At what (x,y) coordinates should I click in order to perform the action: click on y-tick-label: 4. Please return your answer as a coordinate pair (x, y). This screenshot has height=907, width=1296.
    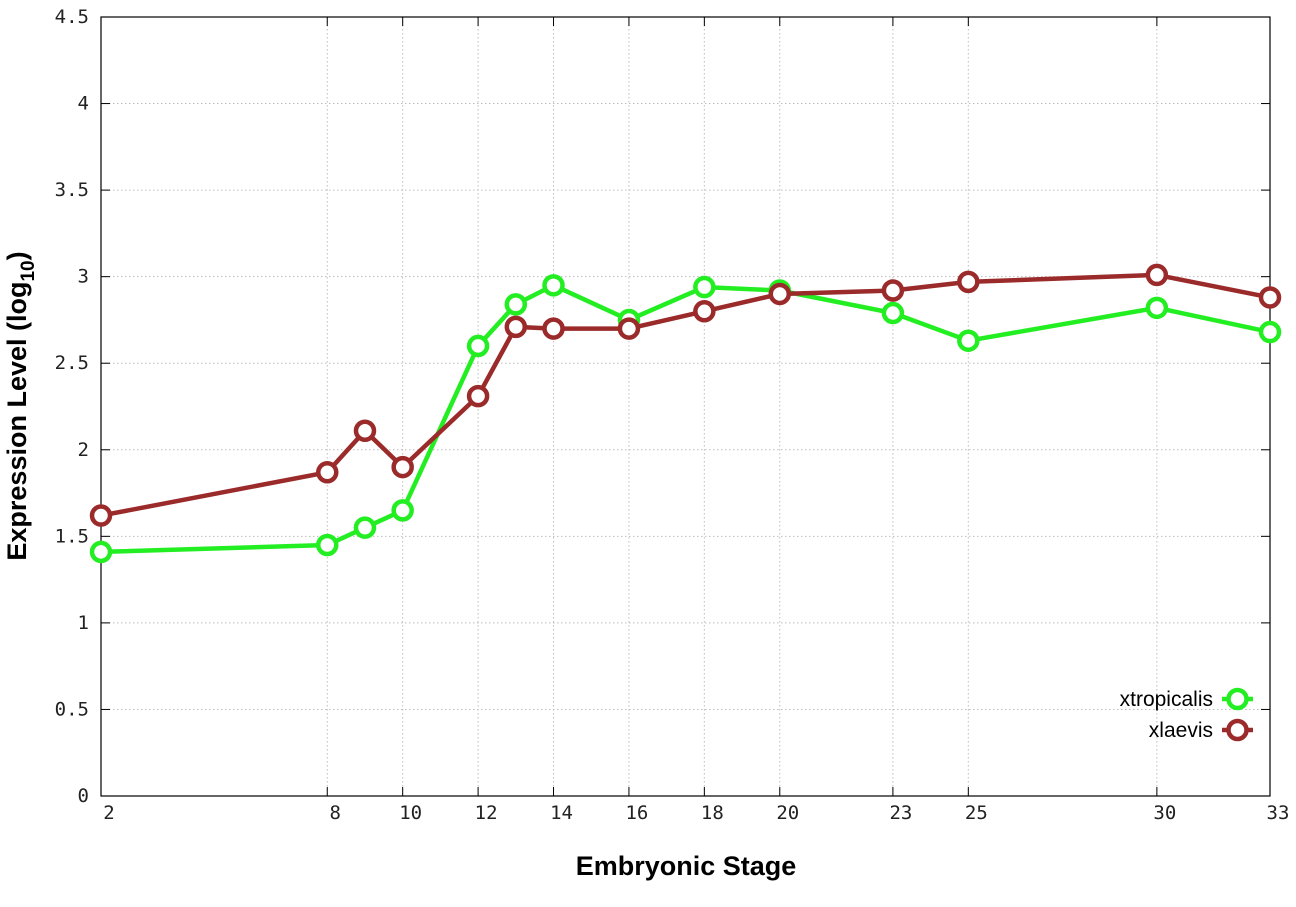
    Looking at the image, I should click on (83, 104).